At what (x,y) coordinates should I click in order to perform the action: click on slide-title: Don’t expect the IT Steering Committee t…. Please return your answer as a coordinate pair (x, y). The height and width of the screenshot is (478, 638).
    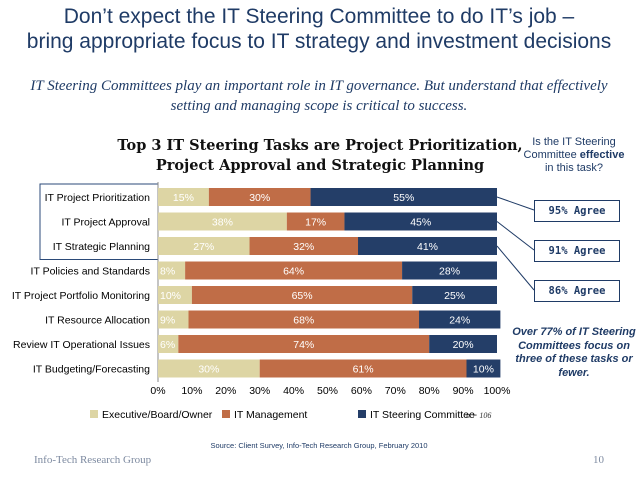
    Looking at the image, I should click on (319, 29).